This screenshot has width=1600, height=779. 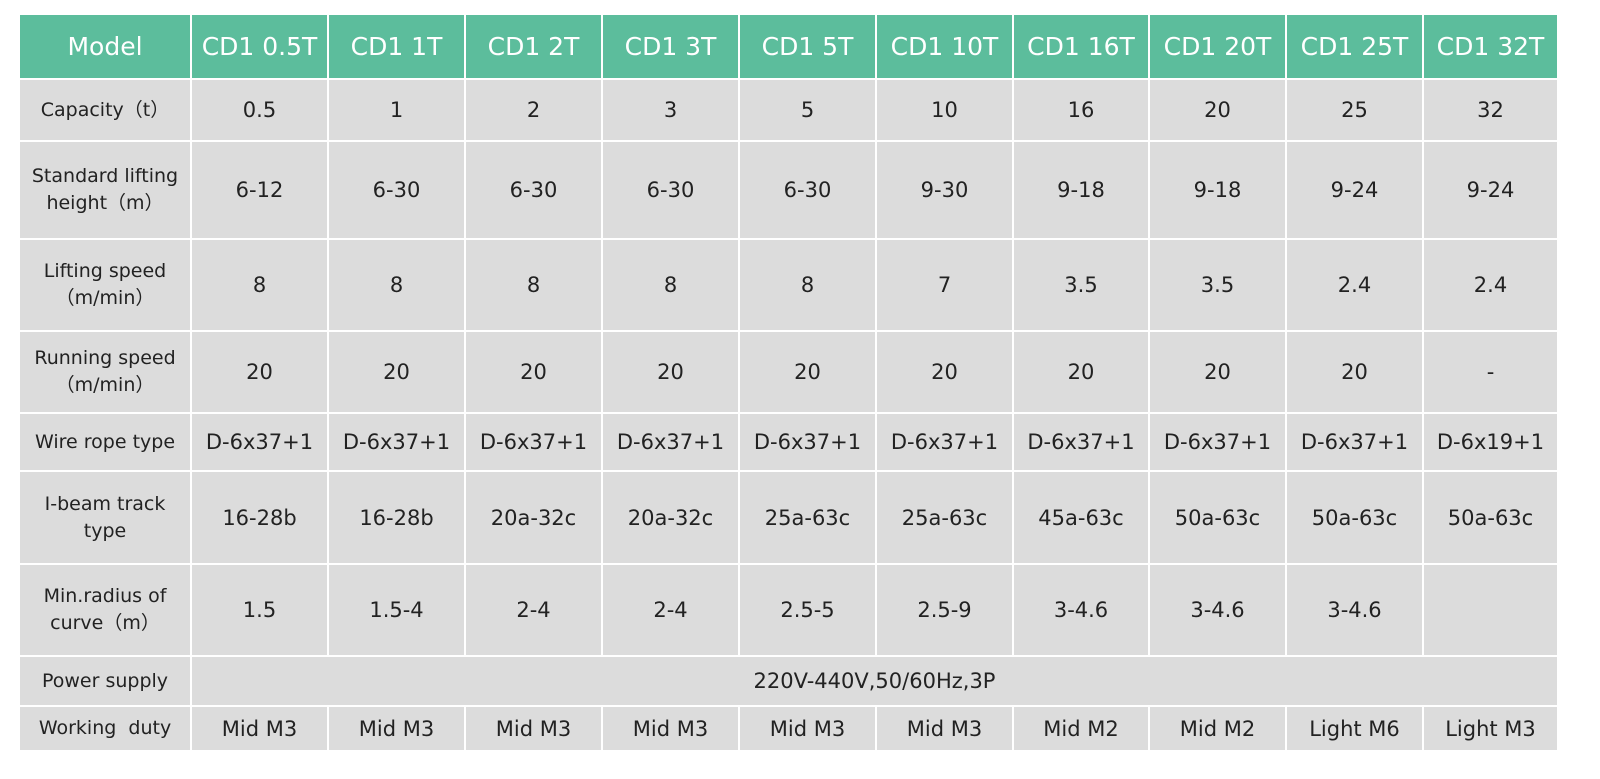 What do you see at coordinates (1081, 517) in the screenshot?
I see `cell: 45a-63c` at bounding box center [1081, 517].